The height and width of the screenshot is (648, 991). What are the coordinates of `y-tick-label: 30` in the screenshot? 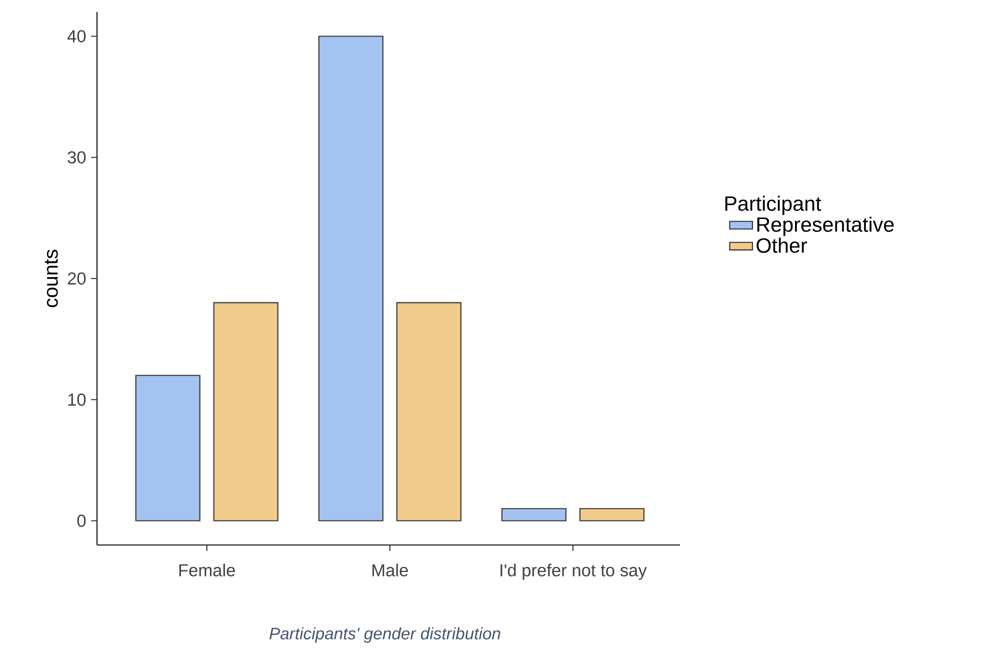 It's located at (77, 157).